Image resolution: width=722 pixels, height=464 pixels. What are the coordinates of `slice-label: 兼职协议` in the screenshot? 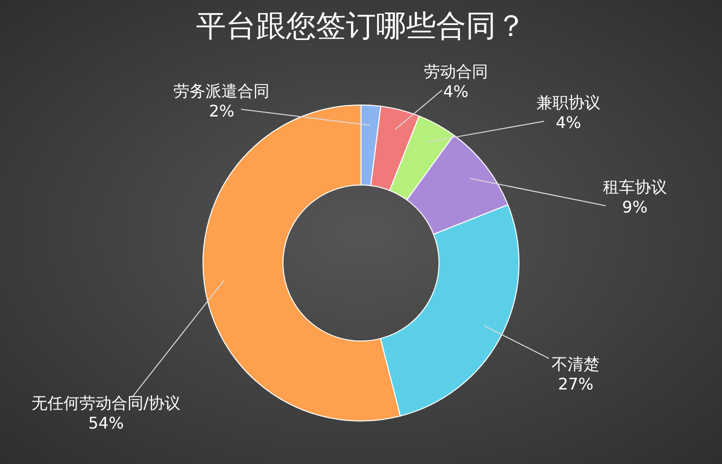 It's located at (568, 102).